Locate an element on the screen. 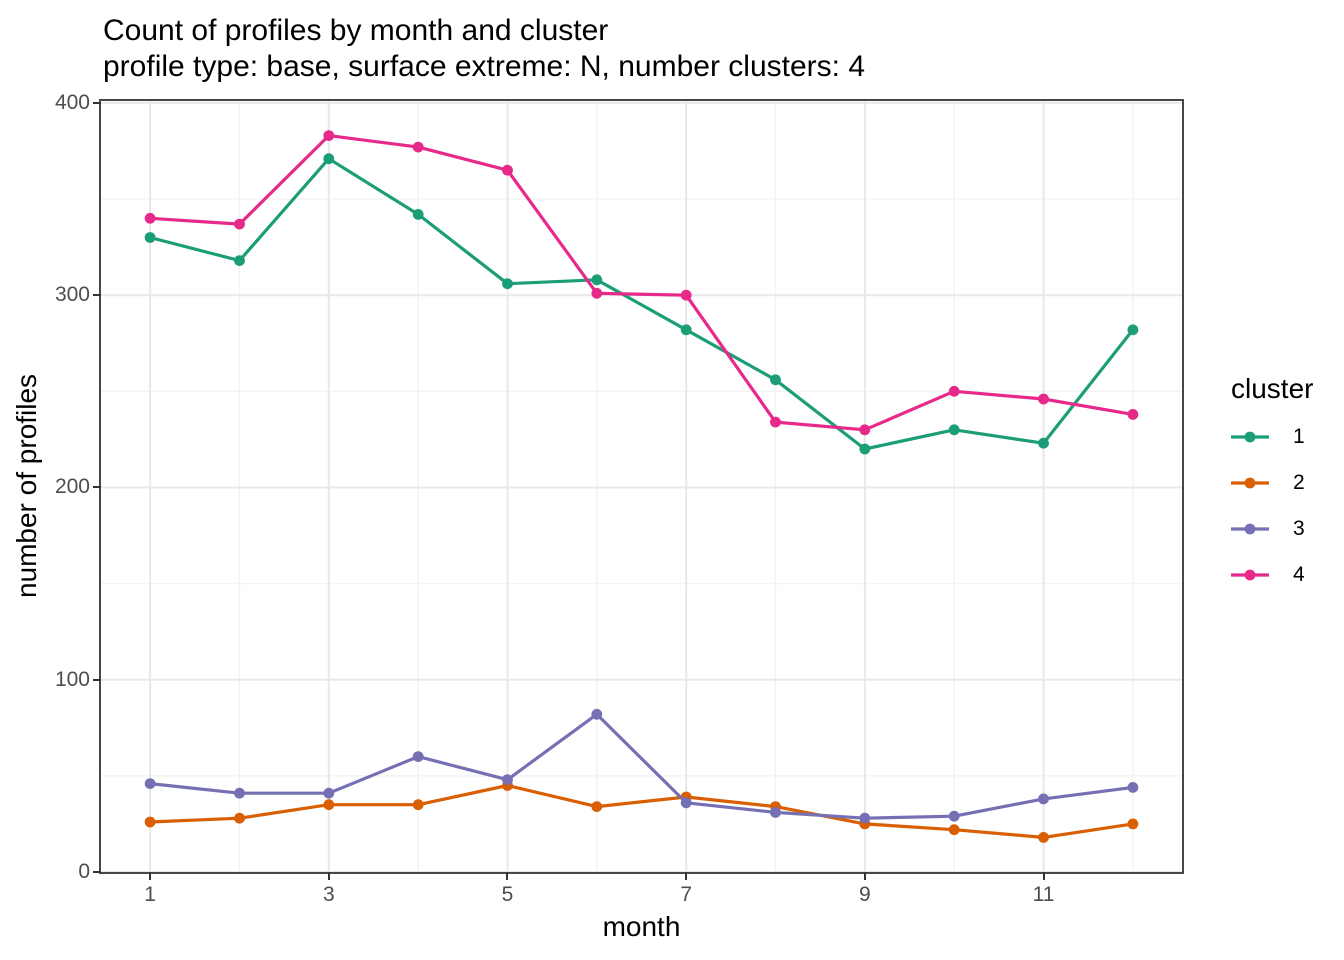  legend-items: 1 2 3 4 is located at coordinates (1272, 506).